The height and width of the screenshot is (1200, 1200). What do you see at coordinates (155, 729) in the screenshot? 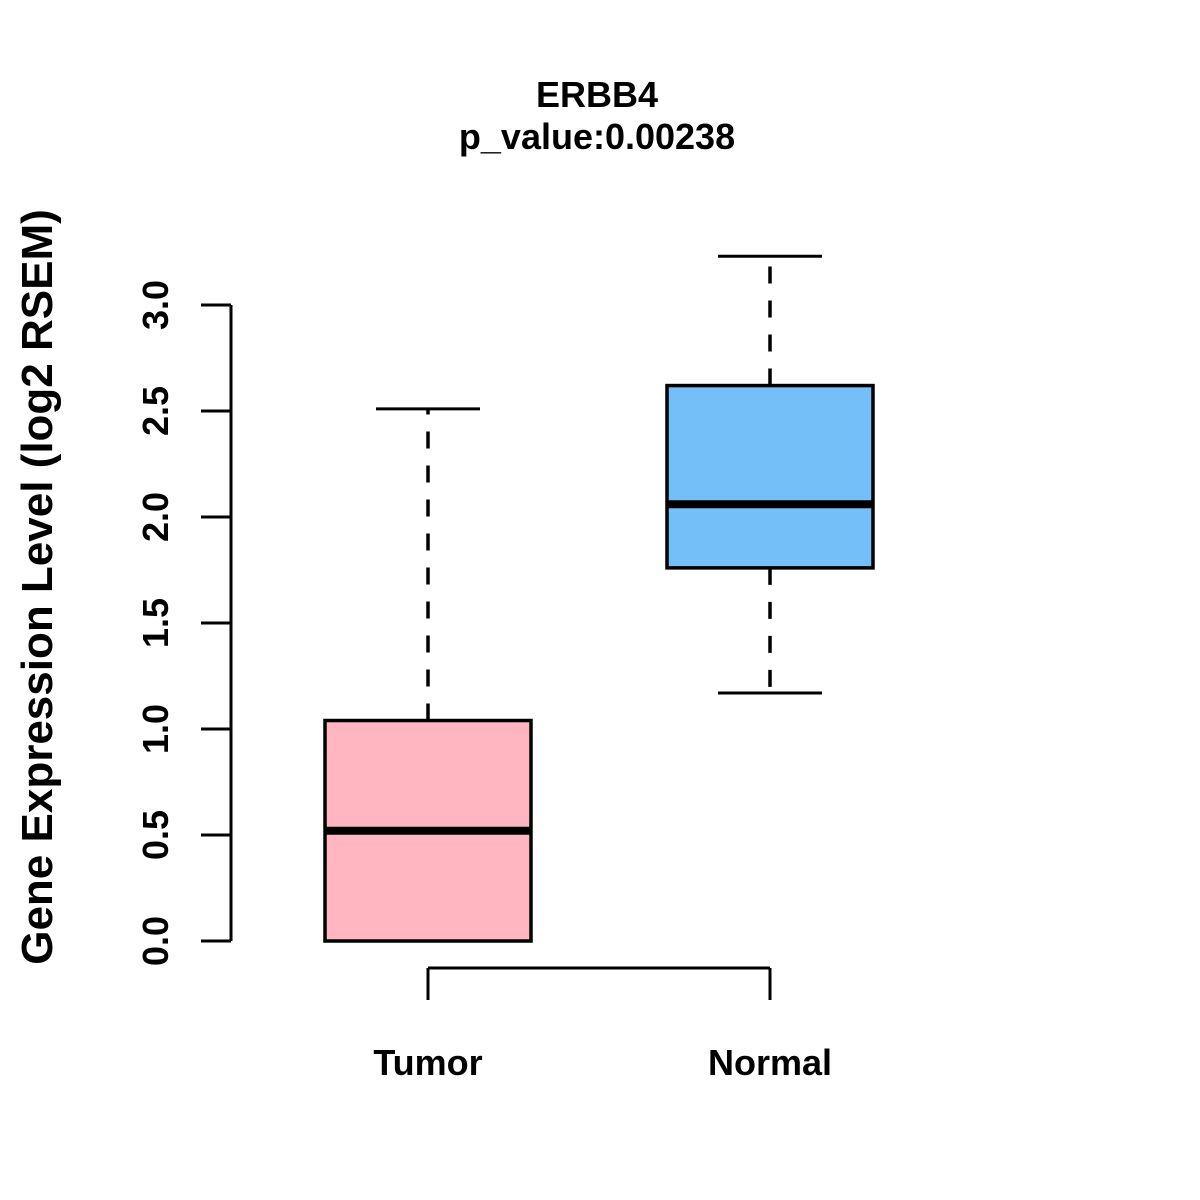
I see `y-axis-tick-label-1.0: 1.0` at bounding box center [155, 729].